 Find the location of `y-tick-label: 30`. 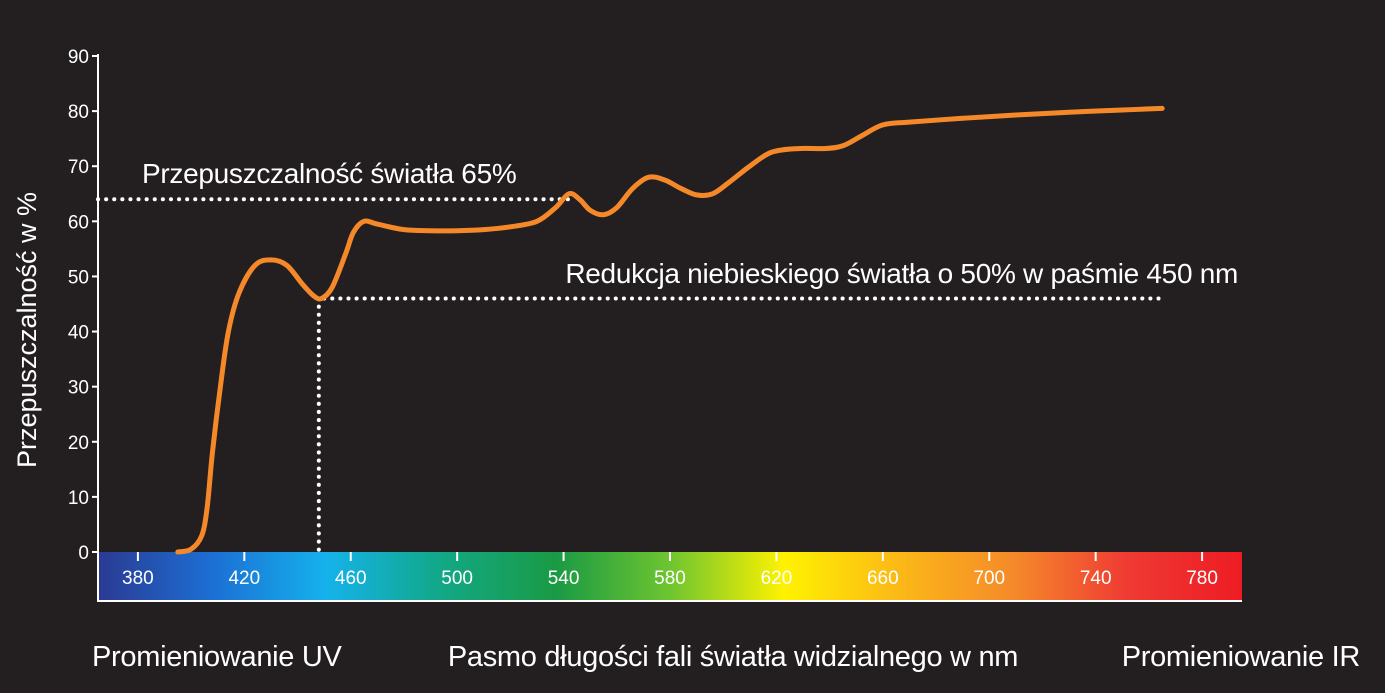

y-tick-label: 30 is located at coordinates (78, 388).